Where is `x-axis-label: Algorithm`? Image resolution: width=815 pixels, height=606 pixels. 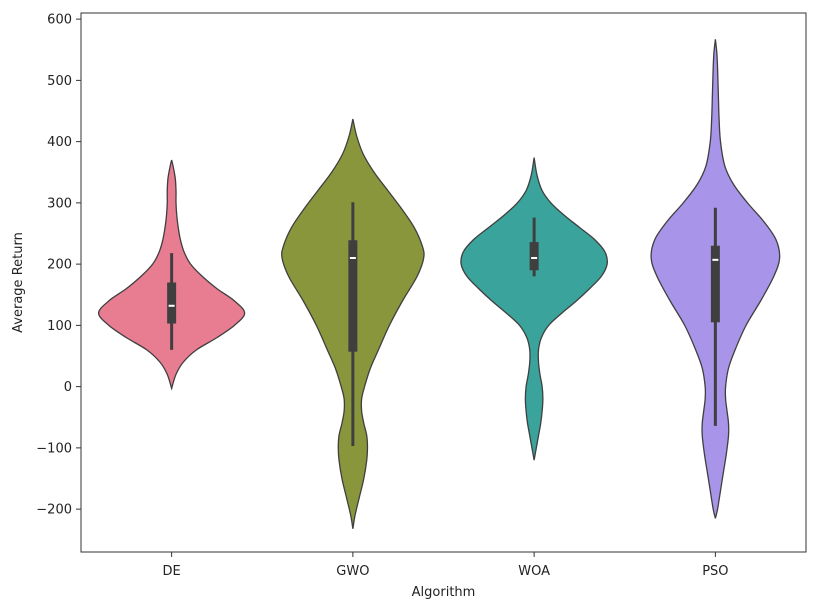 x-axis-label: Algorithm is located at coordinates (444, 592).